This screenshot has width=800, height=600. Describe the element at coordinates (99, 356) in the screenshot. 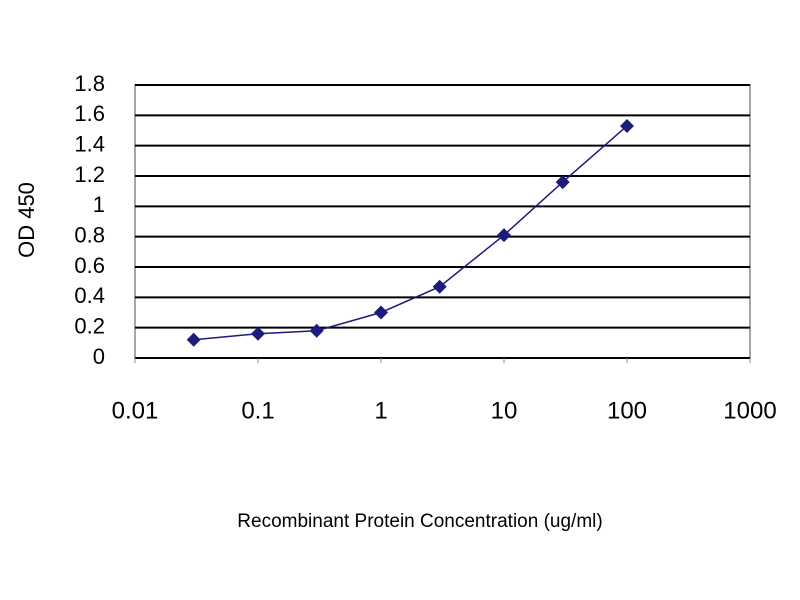

I see `y-tick-label: 0` at that location.